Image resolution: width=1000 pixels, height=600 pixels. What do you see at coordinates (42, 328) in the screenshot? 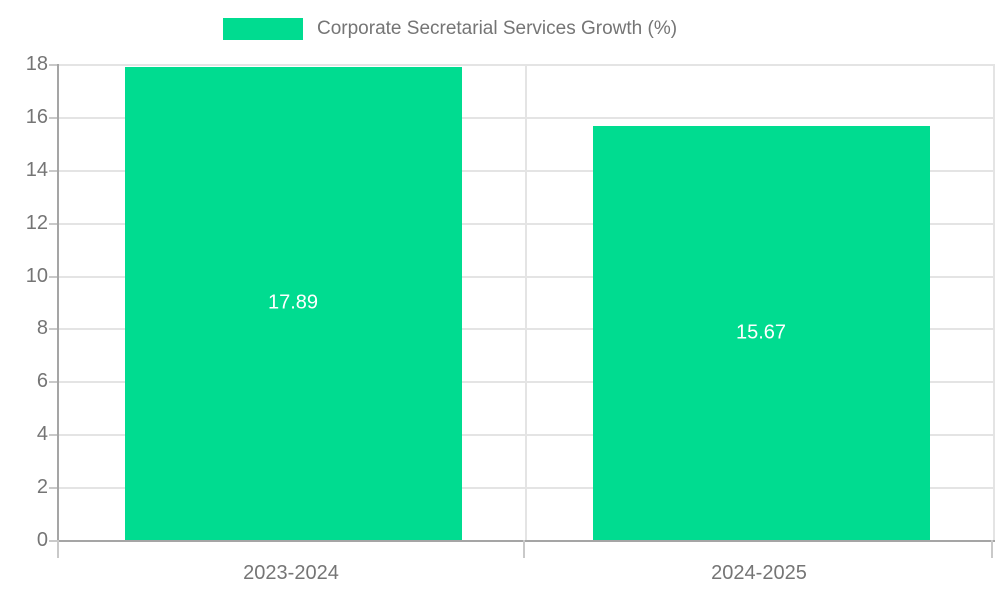
I see `y-tick-label: 8` at bounding box center [42, 328].